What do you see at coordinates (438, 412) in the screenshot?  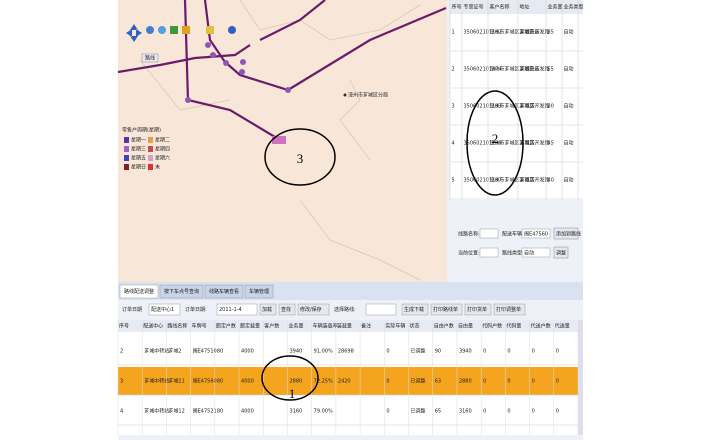 I see `cell: 65` at bounding box center [438, 412].